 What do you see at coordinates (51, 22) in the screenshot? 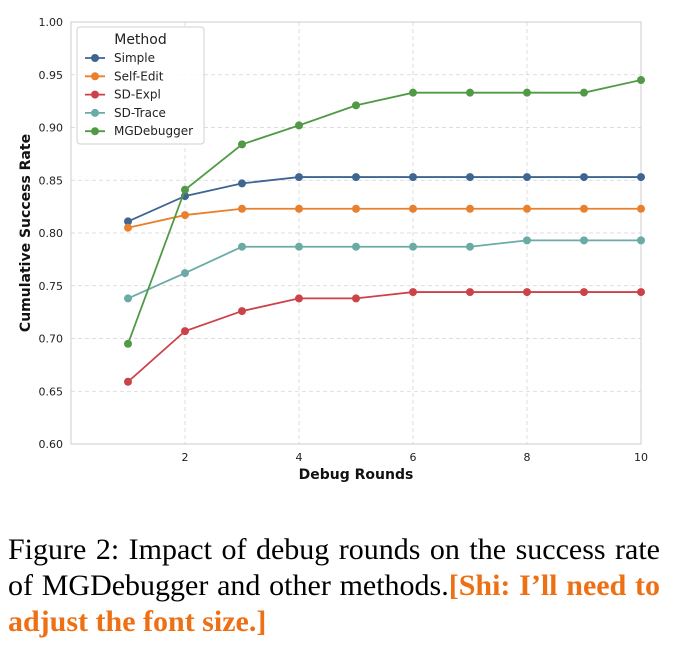
I see `y-tick-label: 1.00` at bounding box center [51, 22].